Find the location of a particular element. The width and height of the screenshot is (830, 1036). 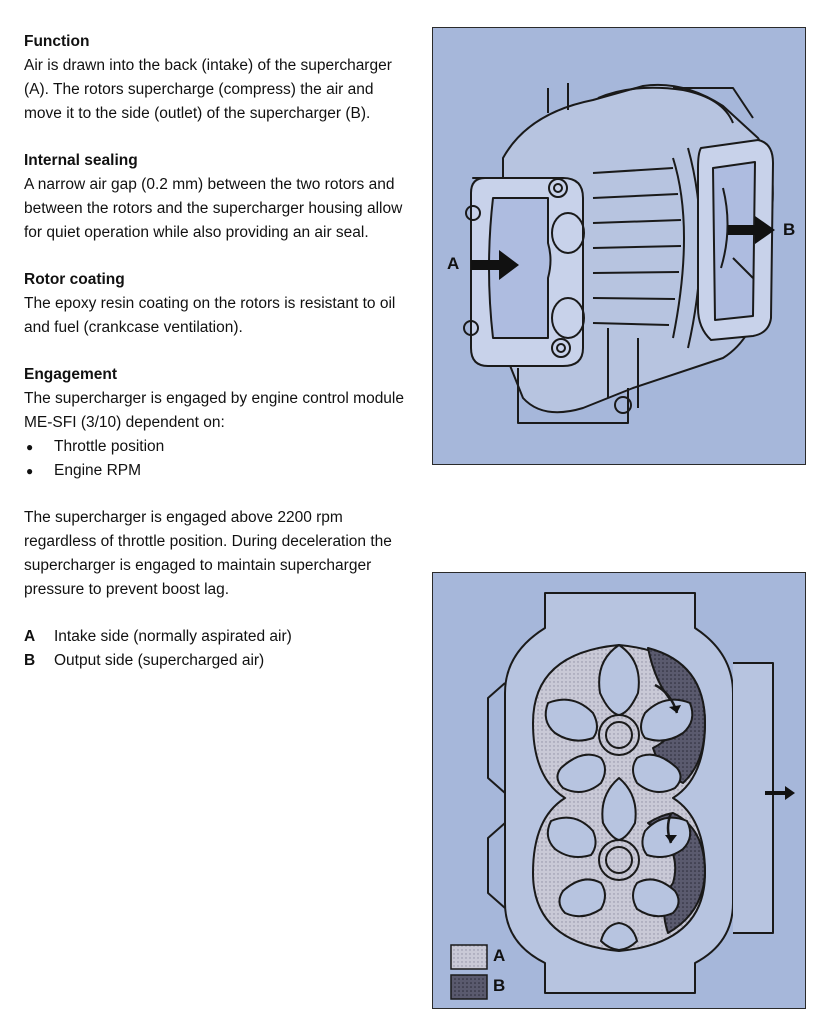

legend-key-b: B is located at coordinates (499, 985).